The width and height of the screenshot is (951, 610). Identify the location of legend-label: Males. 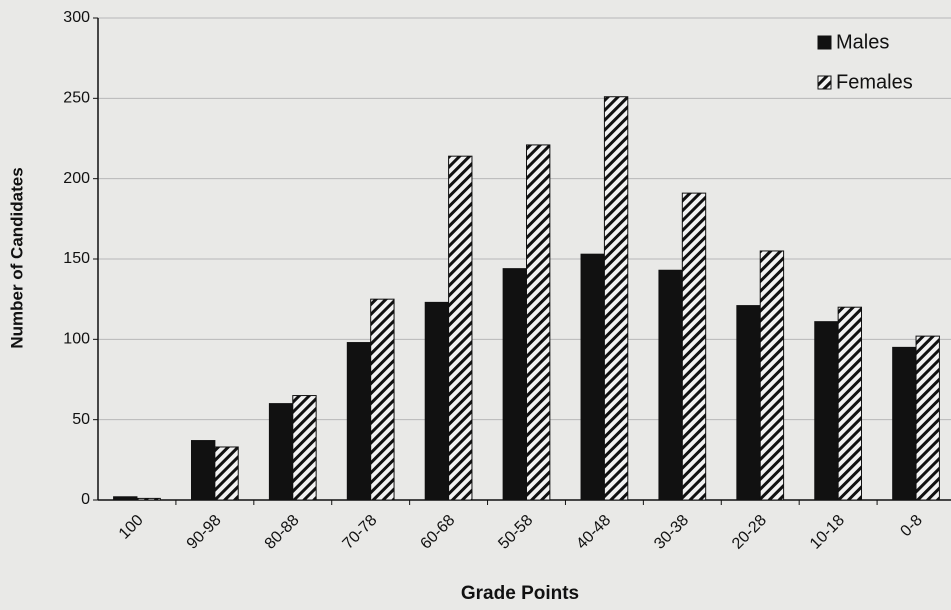
(862, 42).